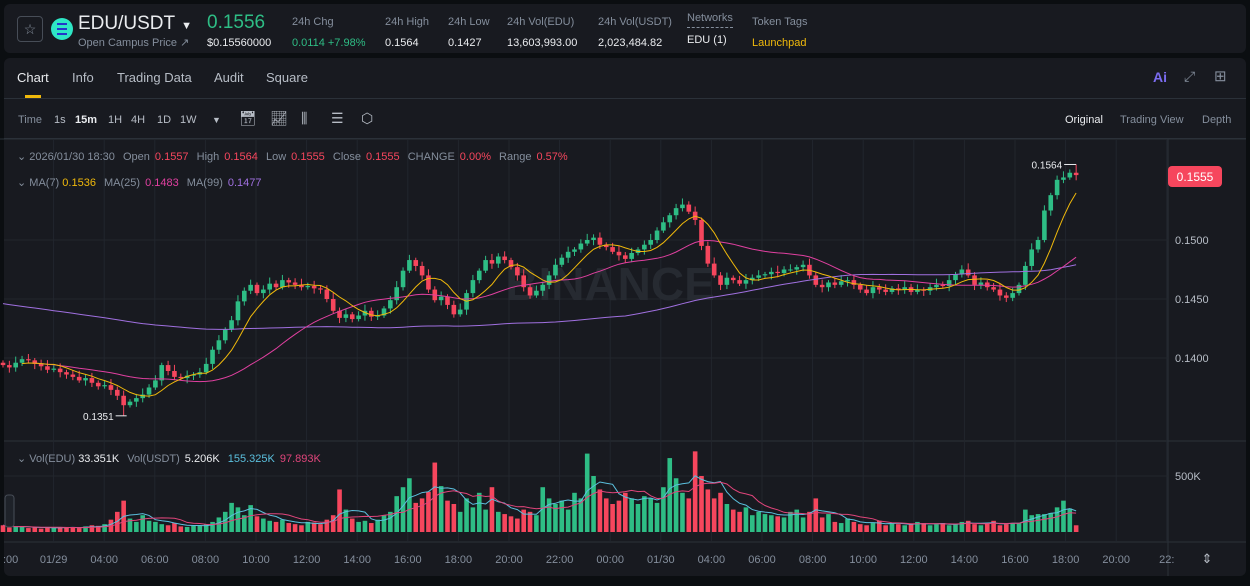 Image resolution: width=1250 pixels, height=586 pixels. Describe the element at coordinates (1066, 560) in the screenshot. I see `time-tick-label: 18:00` at that location.